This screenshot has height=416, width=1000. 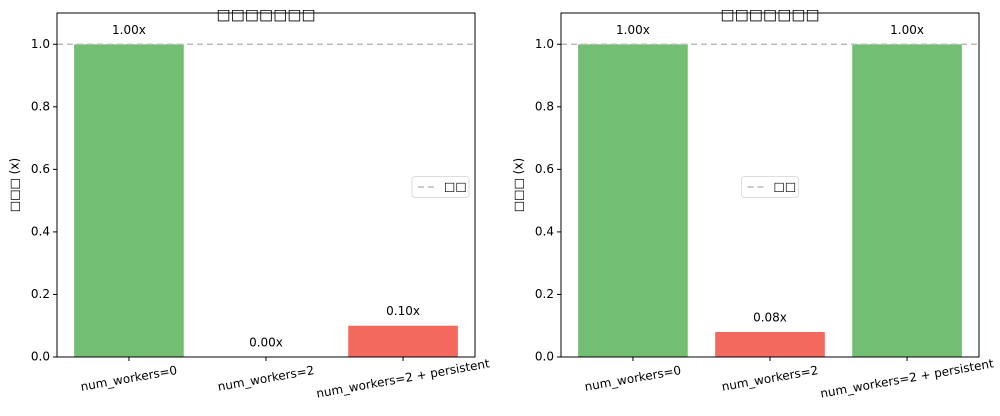 What do you see at coordinates (403, 311) in the screenshot?
I see `value-label: 0.10x` at bounding box center [403, 311].